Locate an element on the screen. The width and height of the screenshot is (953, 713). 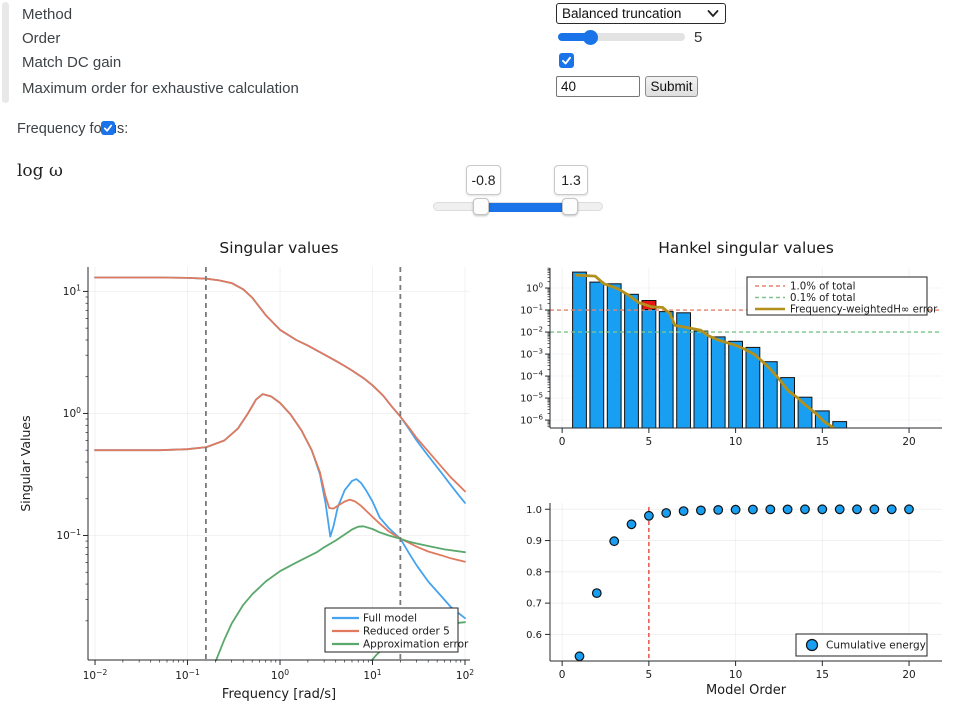
match-dc-checkbox is located at coordinates (566, 60).